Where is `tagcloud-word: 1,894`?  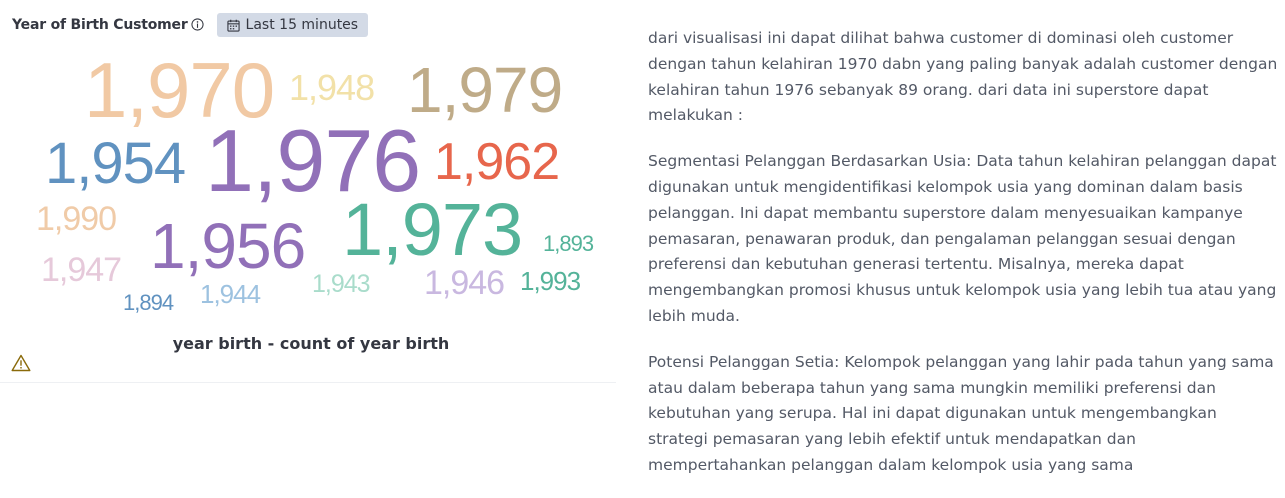 tagcloud-word: 1,894 is located at coordinates (148, 302).